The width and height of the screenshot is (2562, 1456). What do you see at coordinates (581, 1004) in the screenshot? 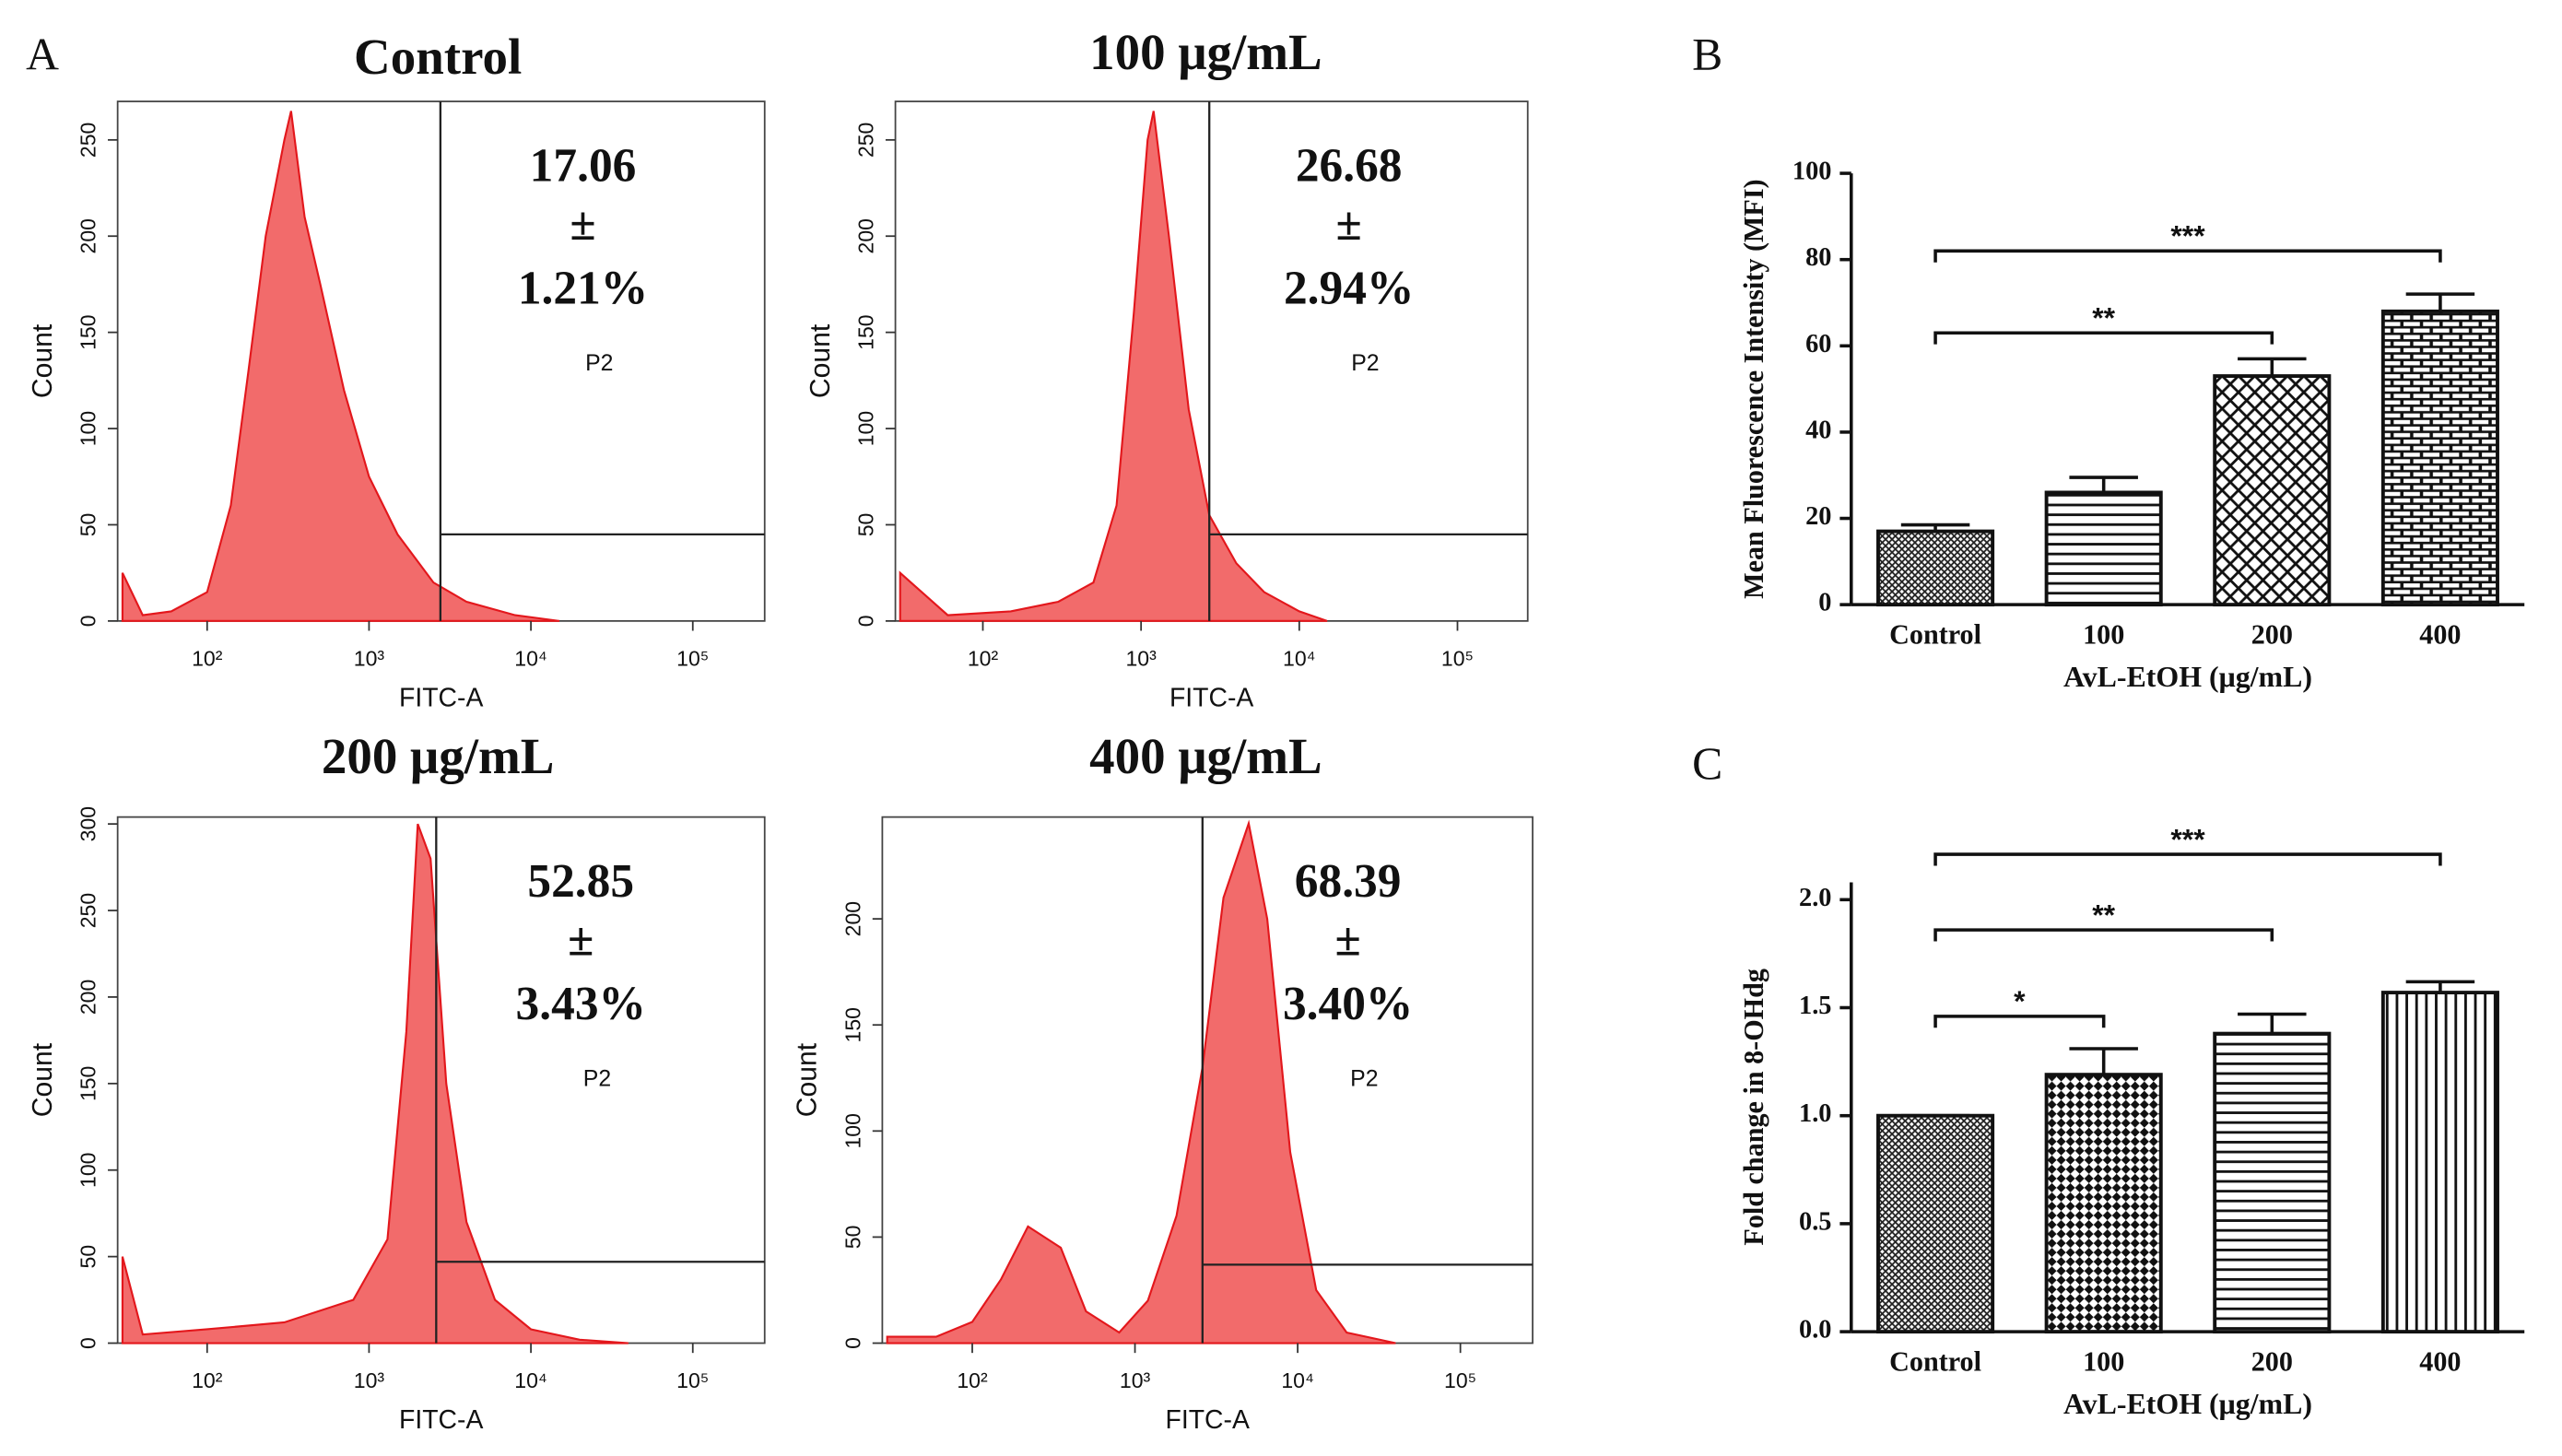
I see `annotation: 3.43%` at bounding box center [581, 1004].